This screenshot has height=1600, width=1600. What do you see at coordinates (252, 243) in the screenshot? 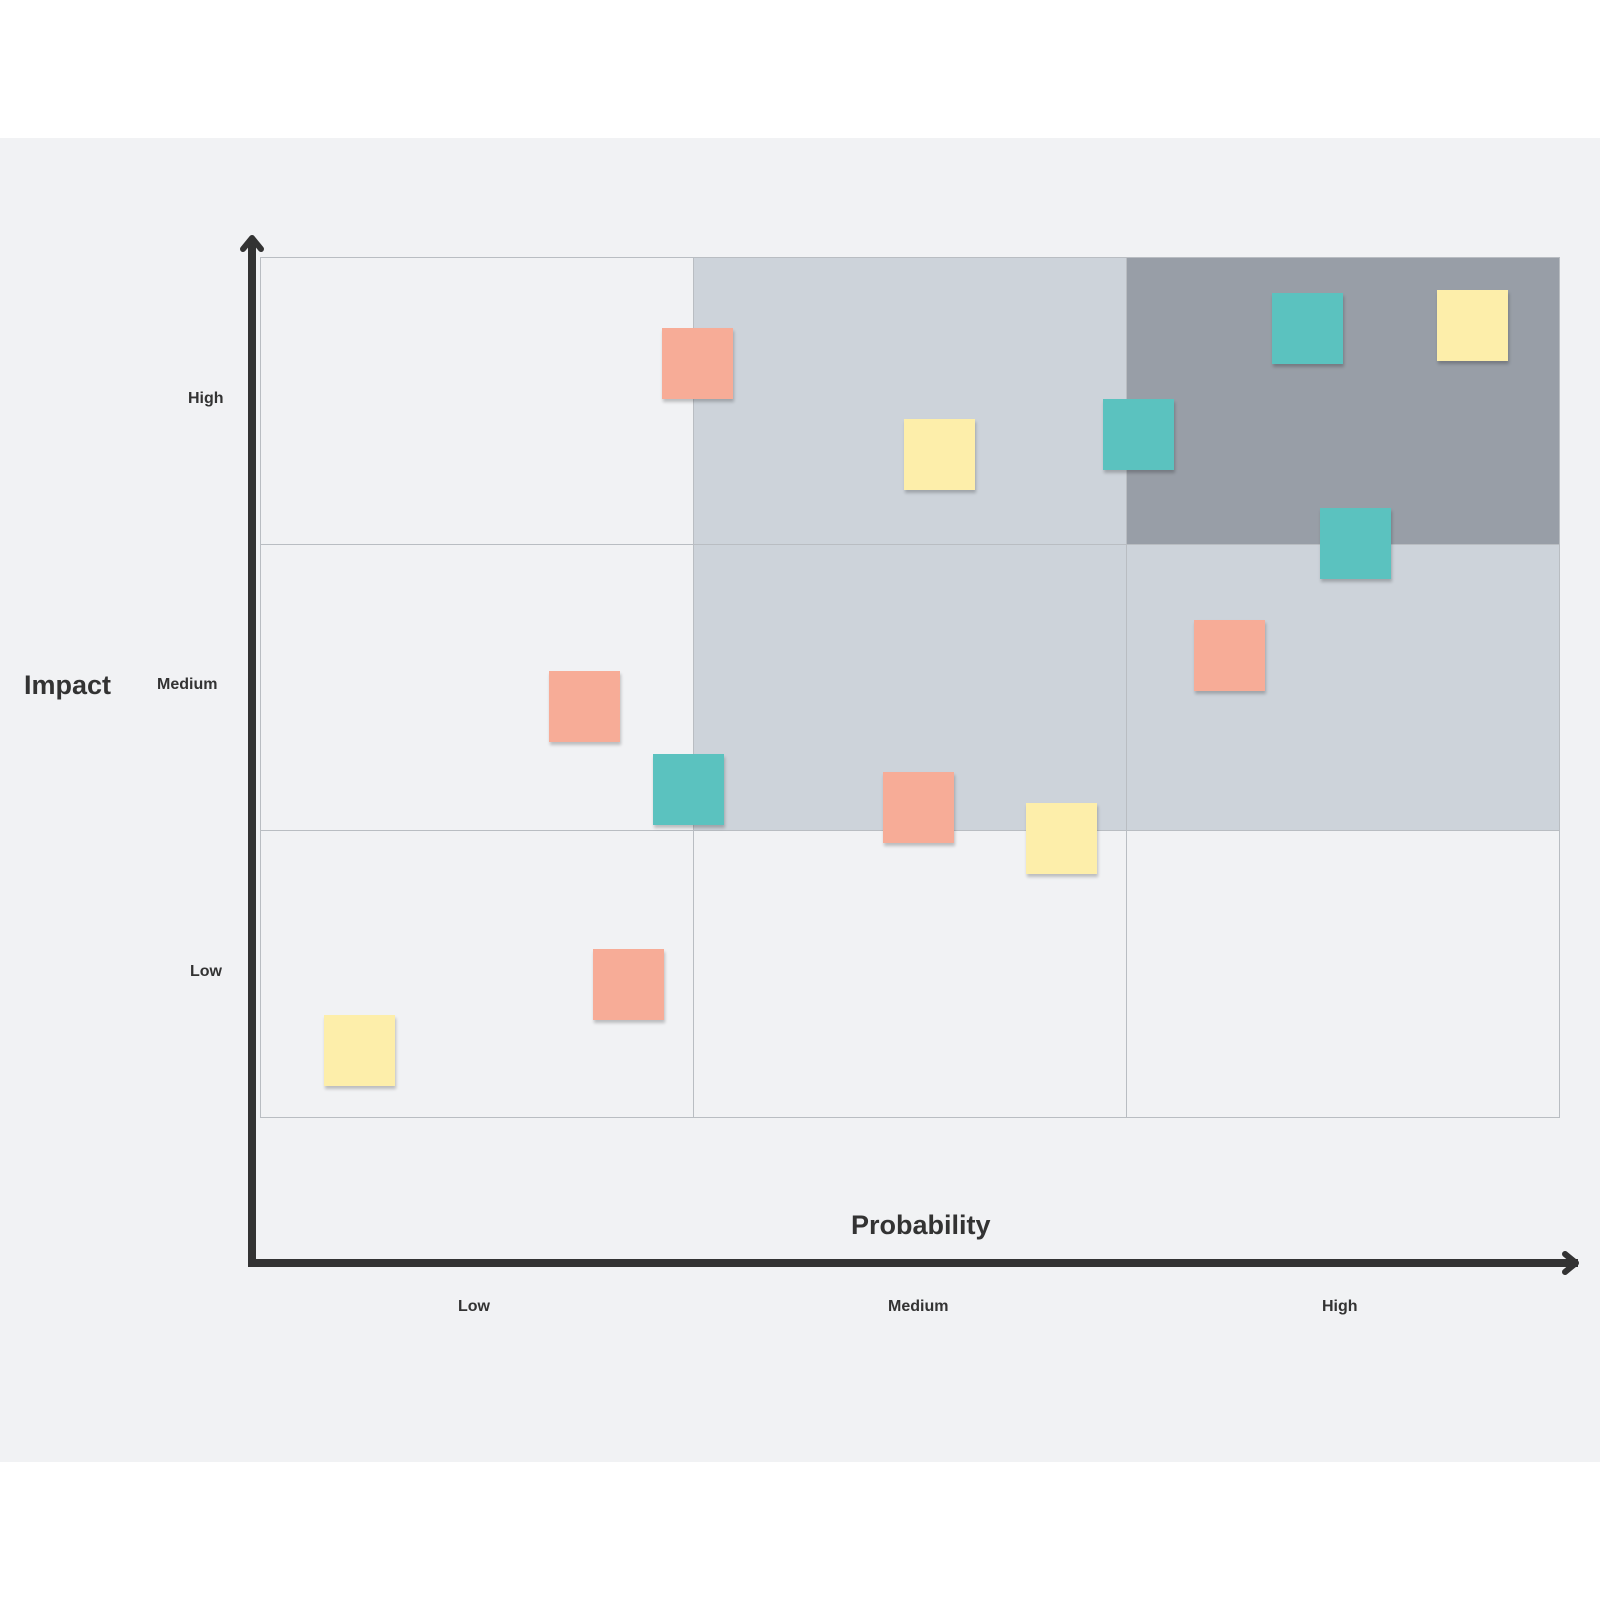
I see `y-axis-arrowhead` at bounding box center [252, 243].